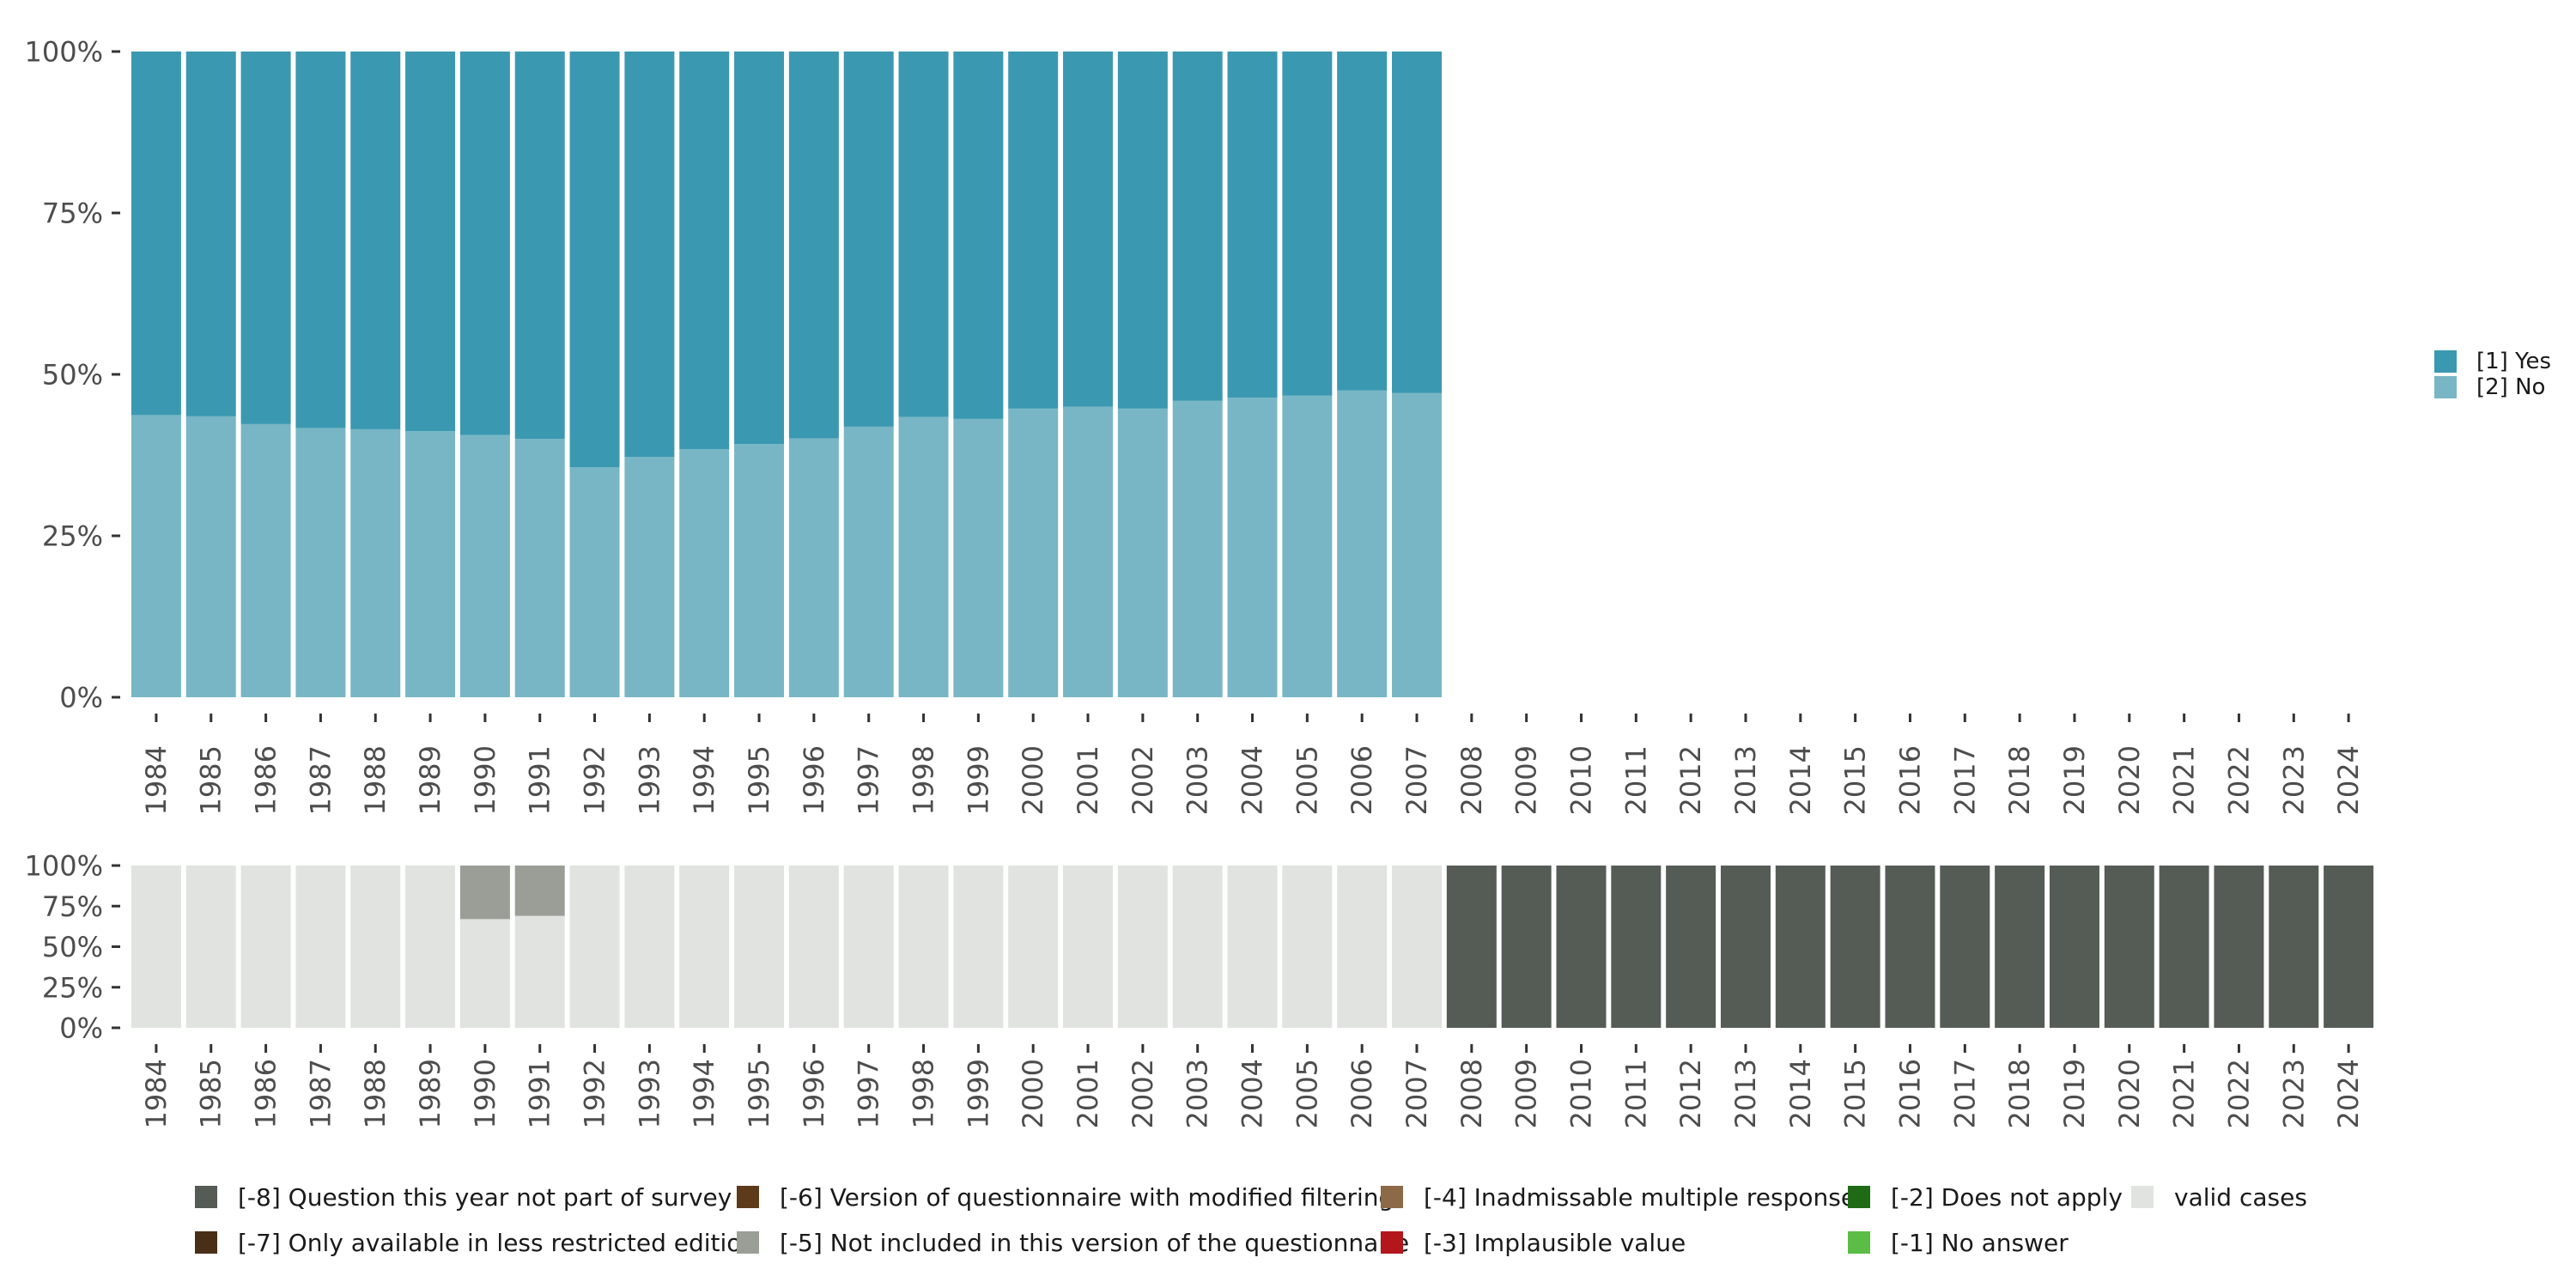 This screenshot has height=1288, width=2576. Describe the element at coordinates (1034, 947) in the screenshot. I see `bar-2000-valid-cases` at that location.